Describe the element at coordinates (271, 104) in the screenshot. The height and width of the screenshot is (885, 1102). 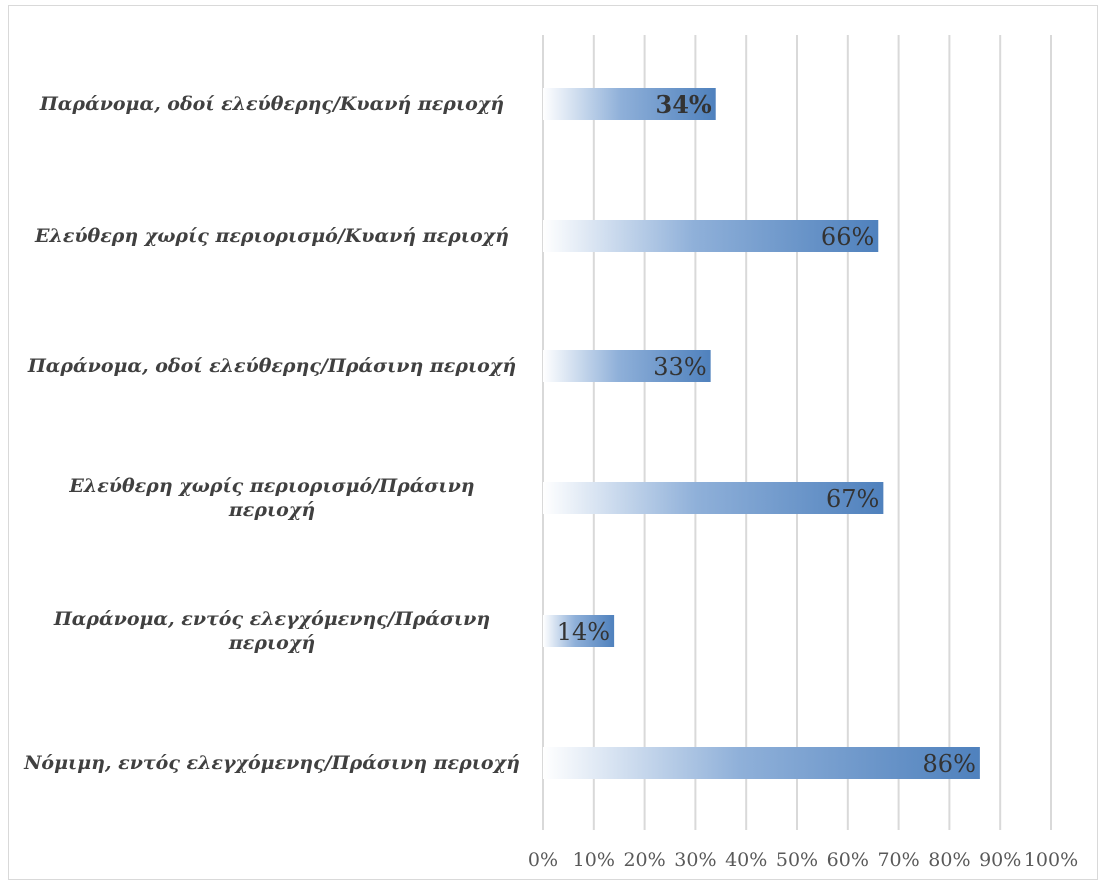
I see `category-label: Παράνομα, οδοί ελεύθερης/Κυανή περιοχή` at that location.